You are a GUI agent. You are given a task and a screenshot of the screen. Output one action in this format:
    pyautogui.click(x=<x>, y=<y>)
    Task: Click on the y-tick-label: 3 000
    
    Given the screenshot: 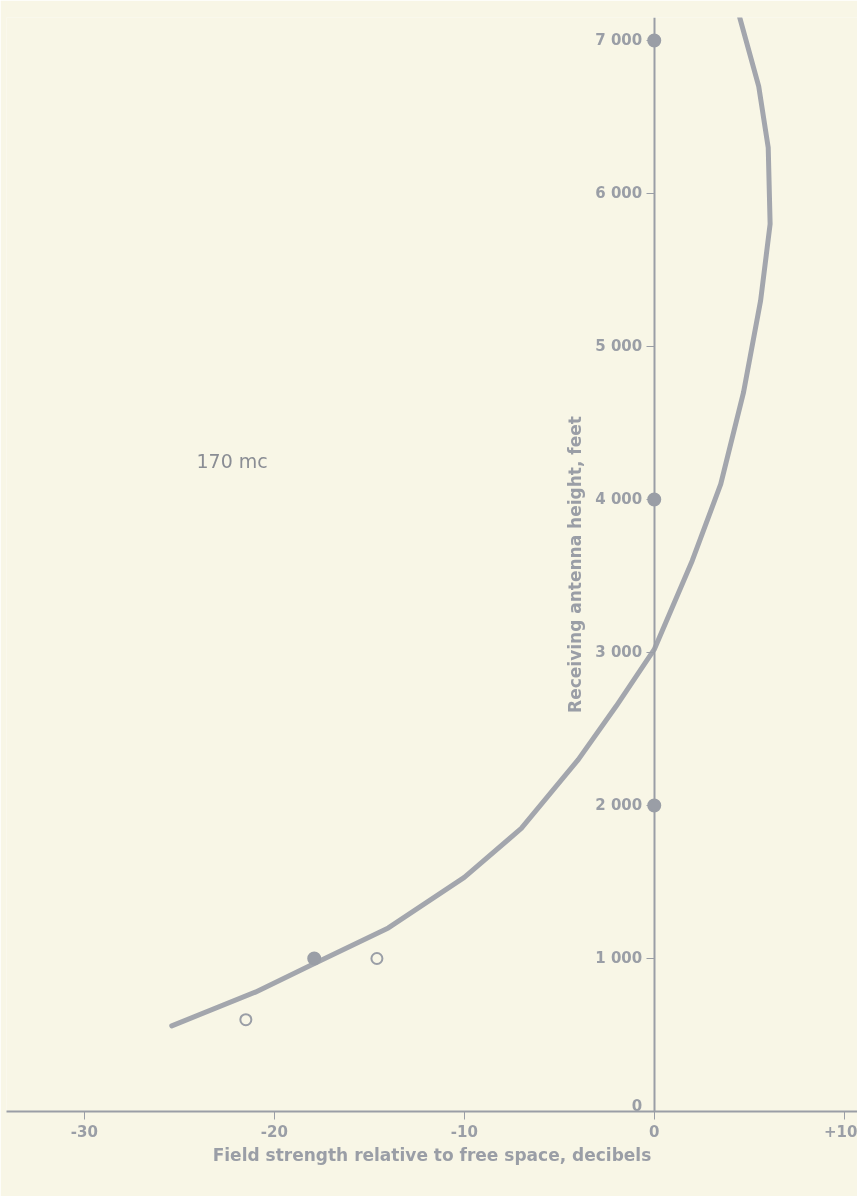 What is the action you would take?
    pyautogui.click(x=619, y=652)
    